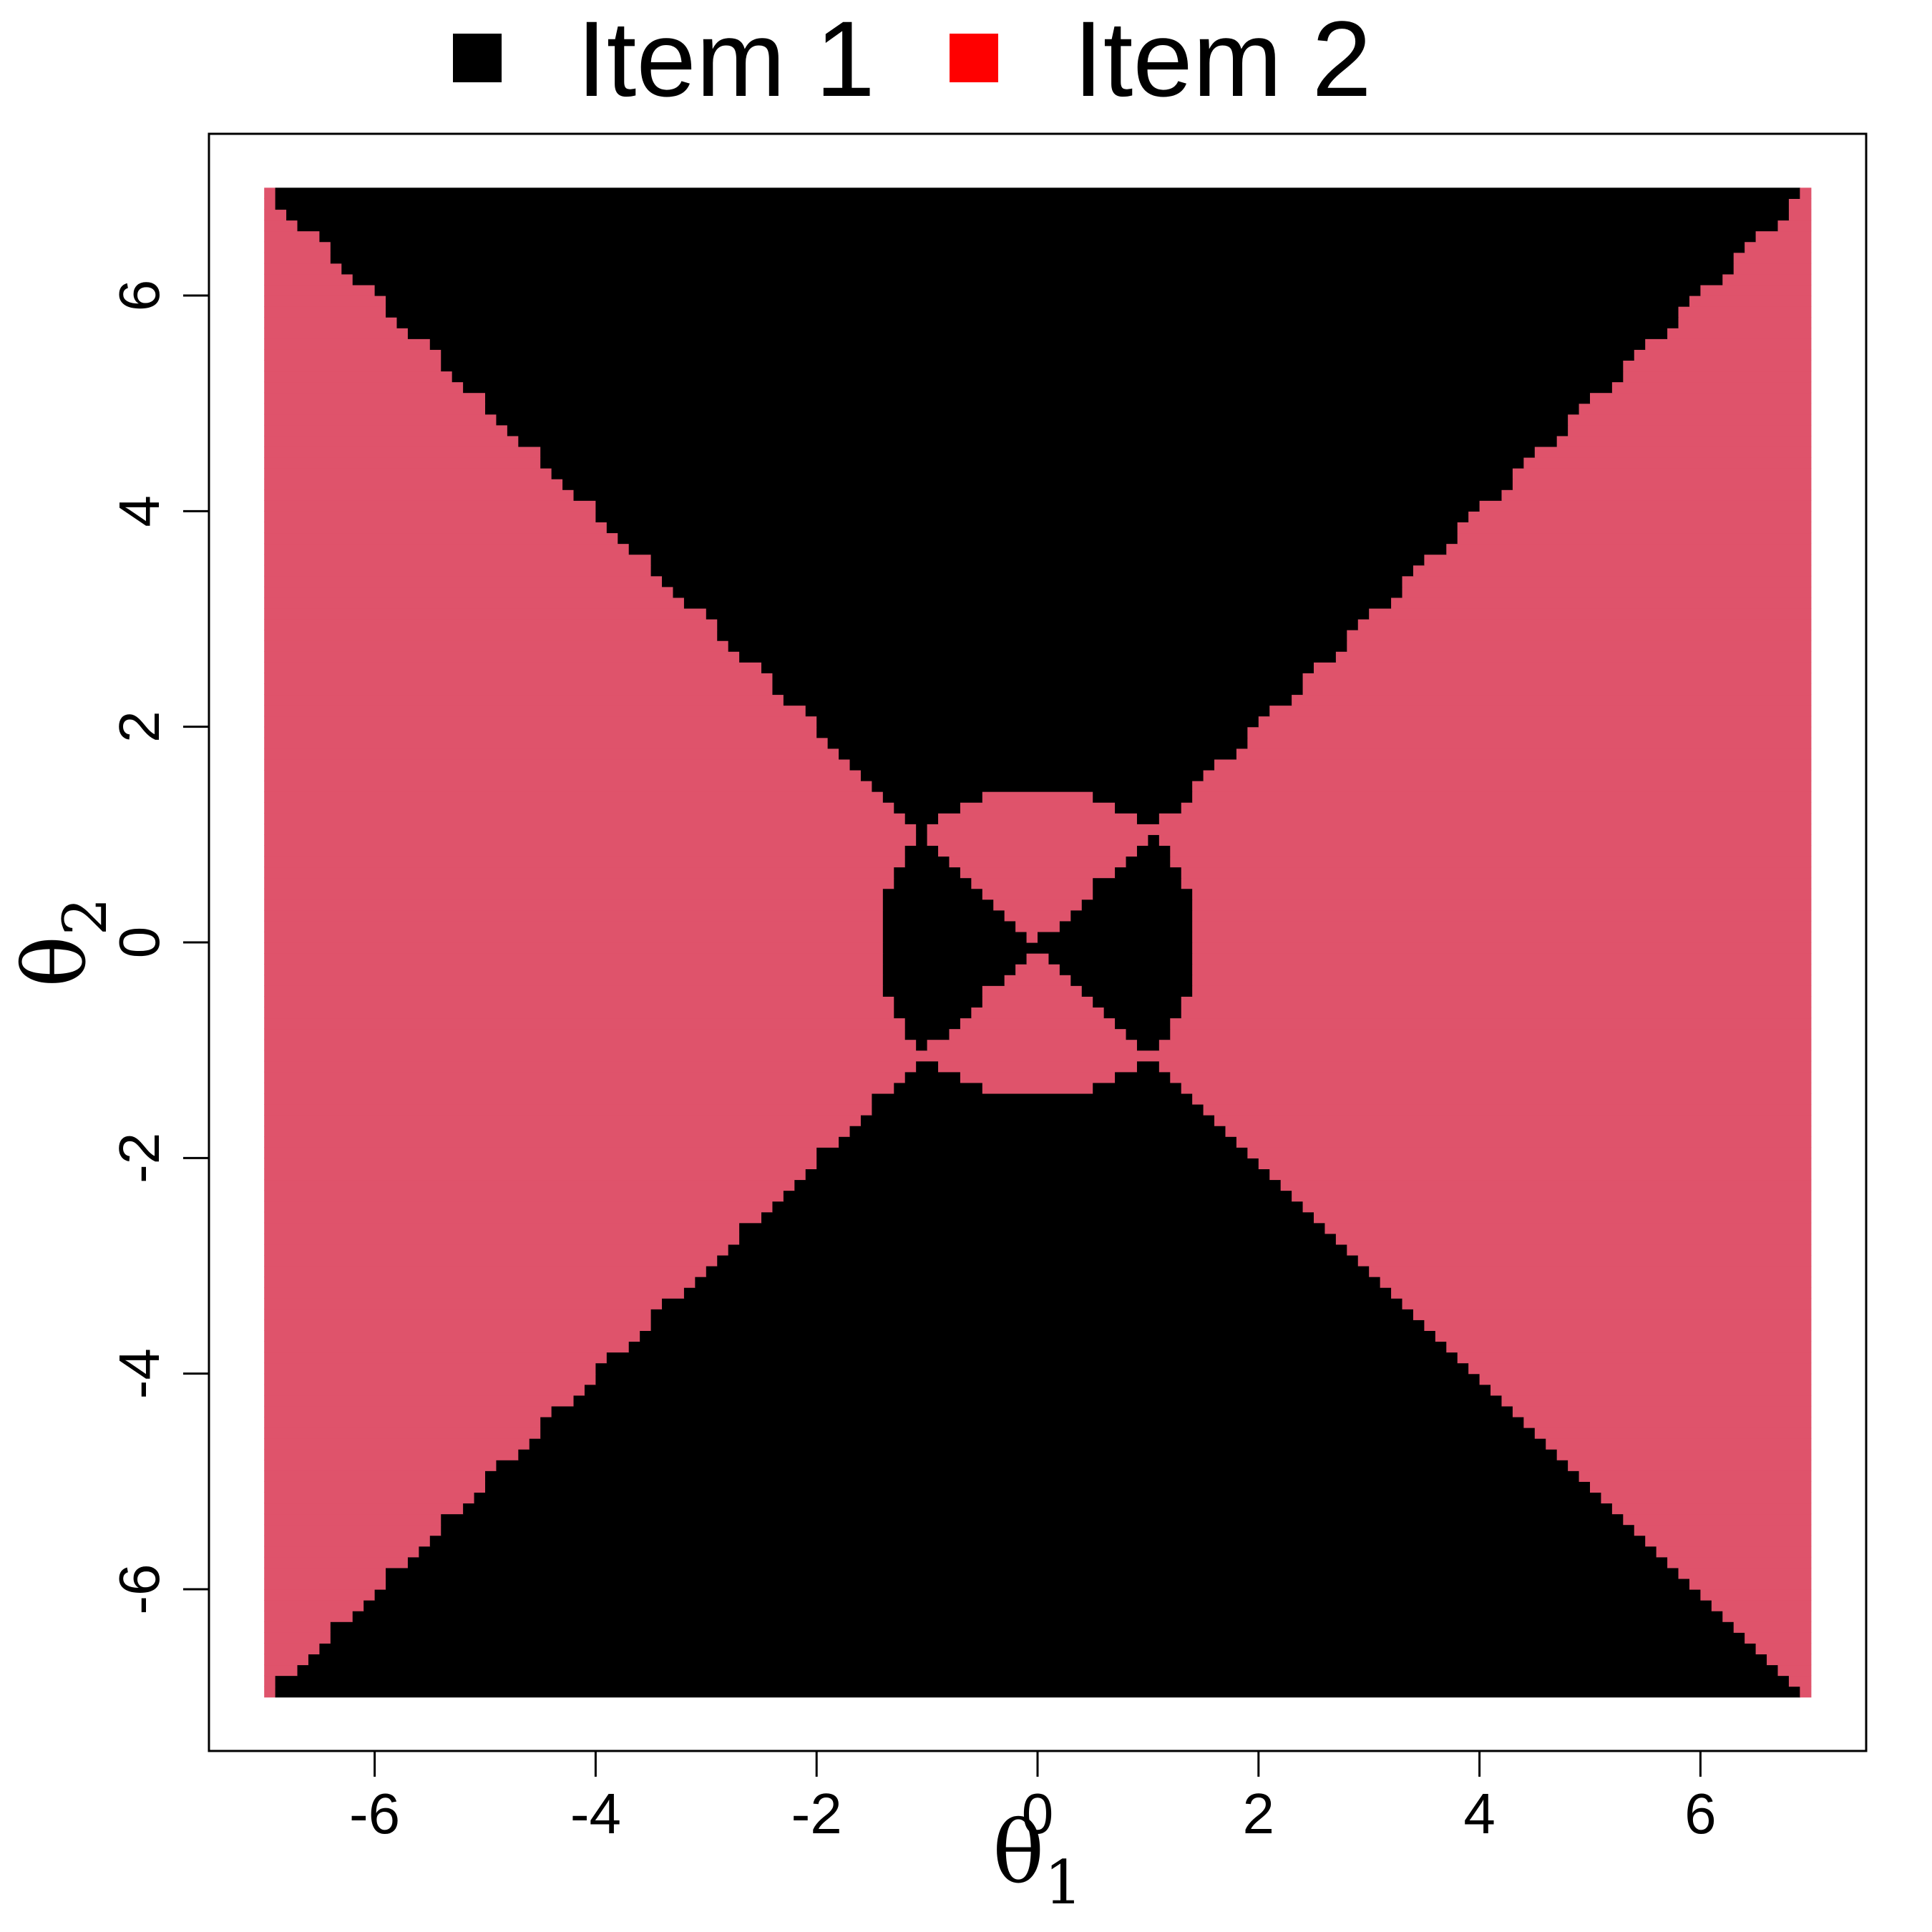 The width and height of the screenshot is (1932, 1932). What do you see at coordinates (1700, 1813) in the screenshot?
I see `x-tick-label: 6` at bounding box center [1700, 1813].